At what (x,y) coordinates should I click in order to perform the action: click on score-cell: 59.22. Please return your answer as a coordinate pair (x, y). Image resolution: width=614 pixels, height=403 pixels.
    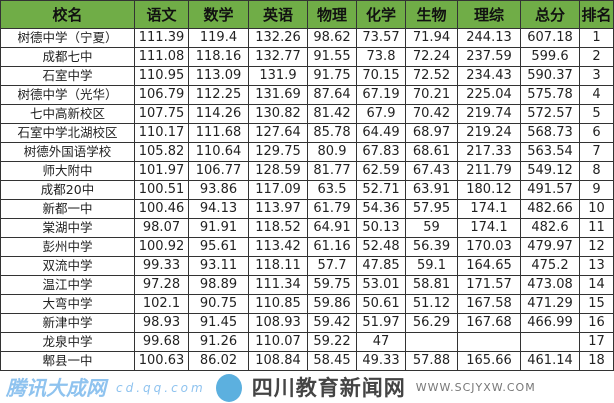
    Looking at the image, I should click on (332, 342).